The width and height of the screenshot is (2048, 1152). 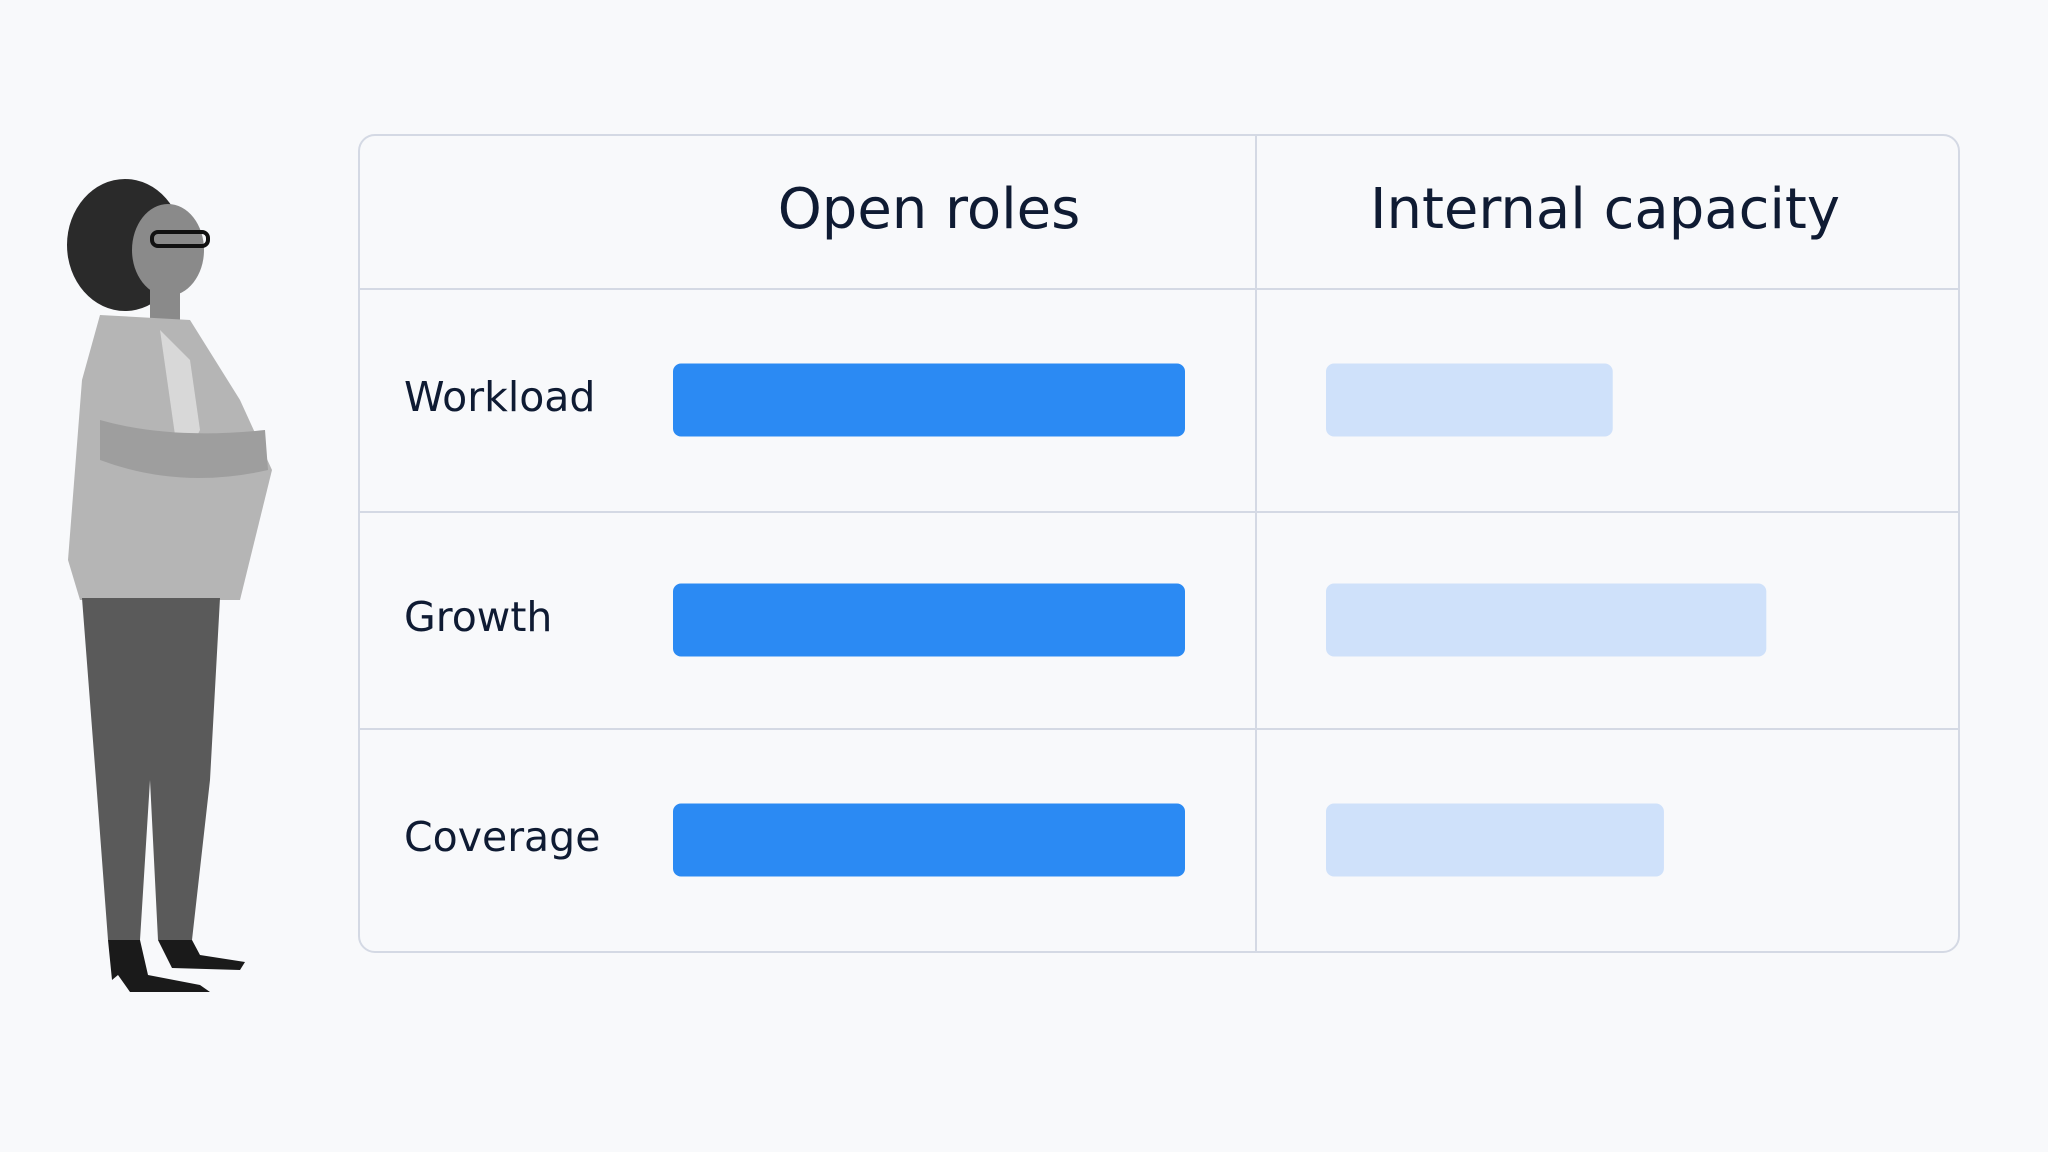 I want to click on column-header: Open roles, so click(x=929, y=209).